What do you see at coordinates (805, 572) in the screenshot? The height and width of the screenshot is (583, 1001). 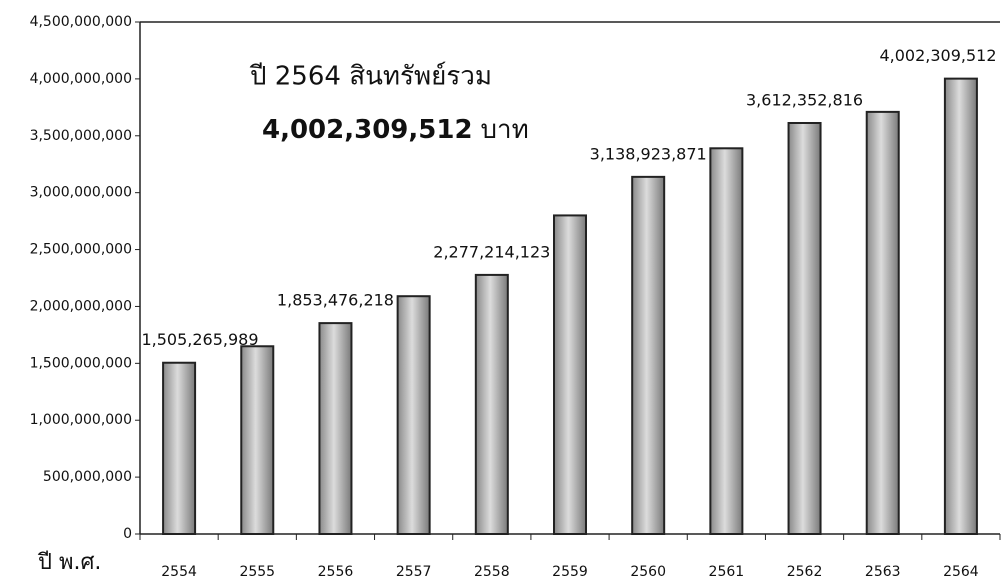 I see `x-tick-label: 2562` at bounding box center [805, 572].